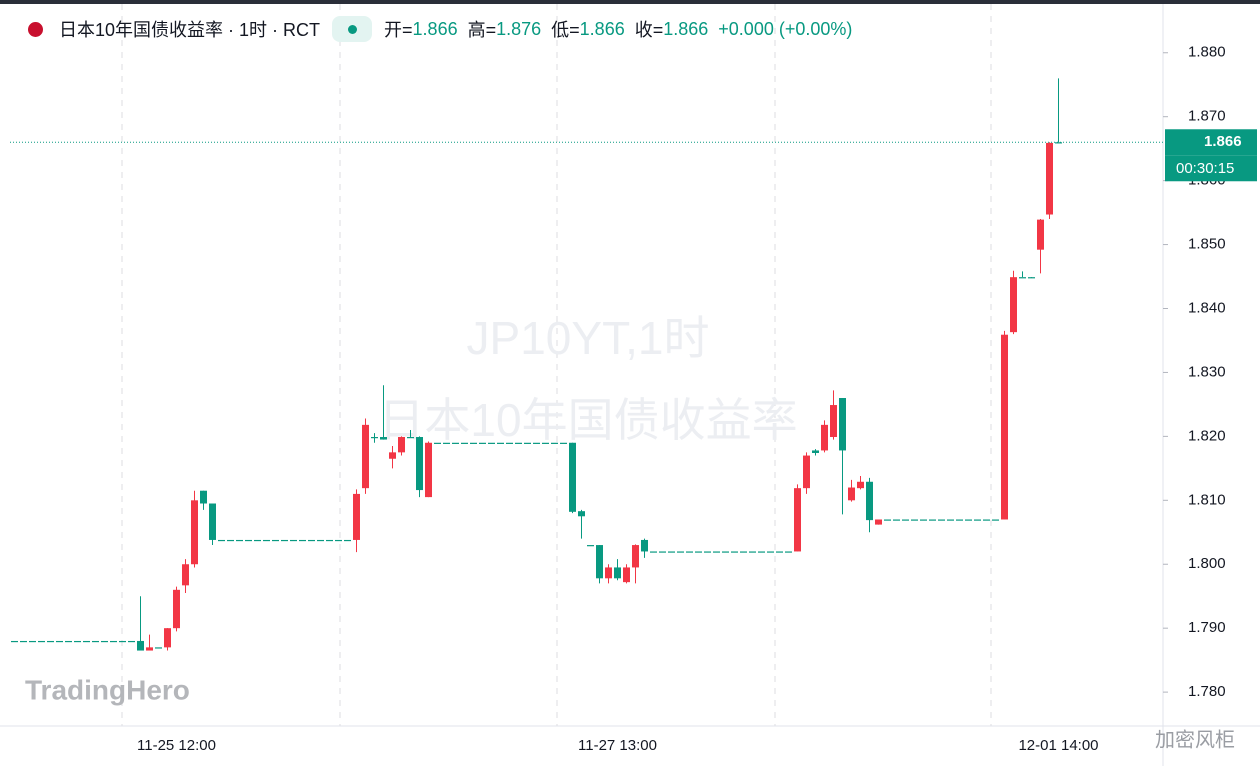 Image resolution: width=1260 pixels, height=766 pixels. What do you see at coordinates (588, 338) in the screenshot?
I see `watermark: JP10YT,1时` at bounding box center [588, 338].